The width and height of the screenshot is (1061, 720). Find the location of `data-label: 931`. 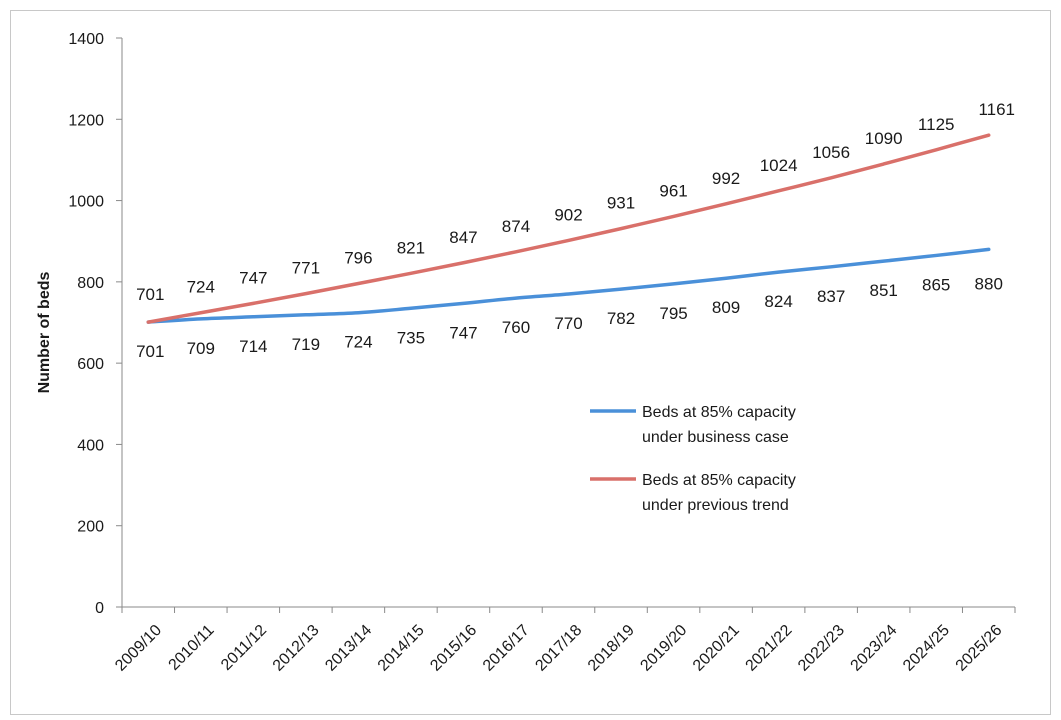

data-label: 931 is located at coordinates (621, 203).